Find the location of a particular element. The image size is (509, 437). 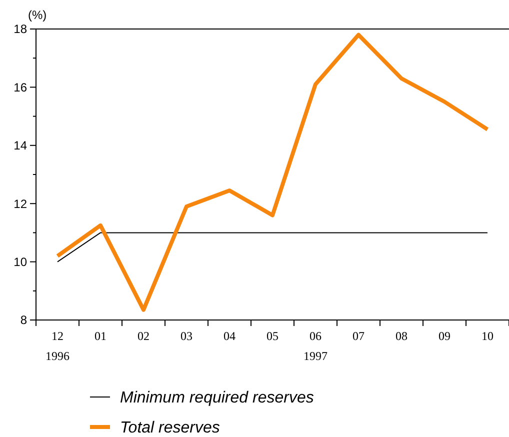

legend-label: Minimum required reserves is located at coordinates (217, 398).